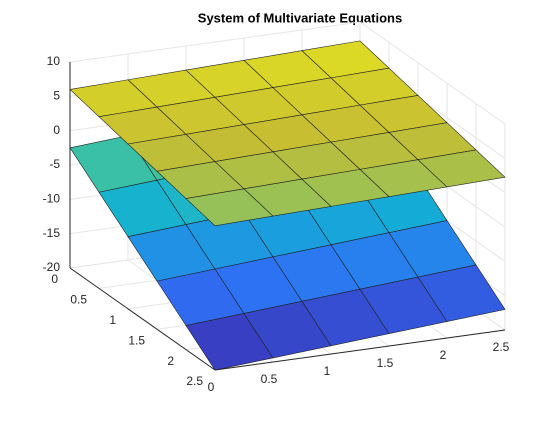 The image size is (560, 425). Describe the element at coordinates (56, 130) in the screenshot. I see `z-tick-label: 0` at that location.